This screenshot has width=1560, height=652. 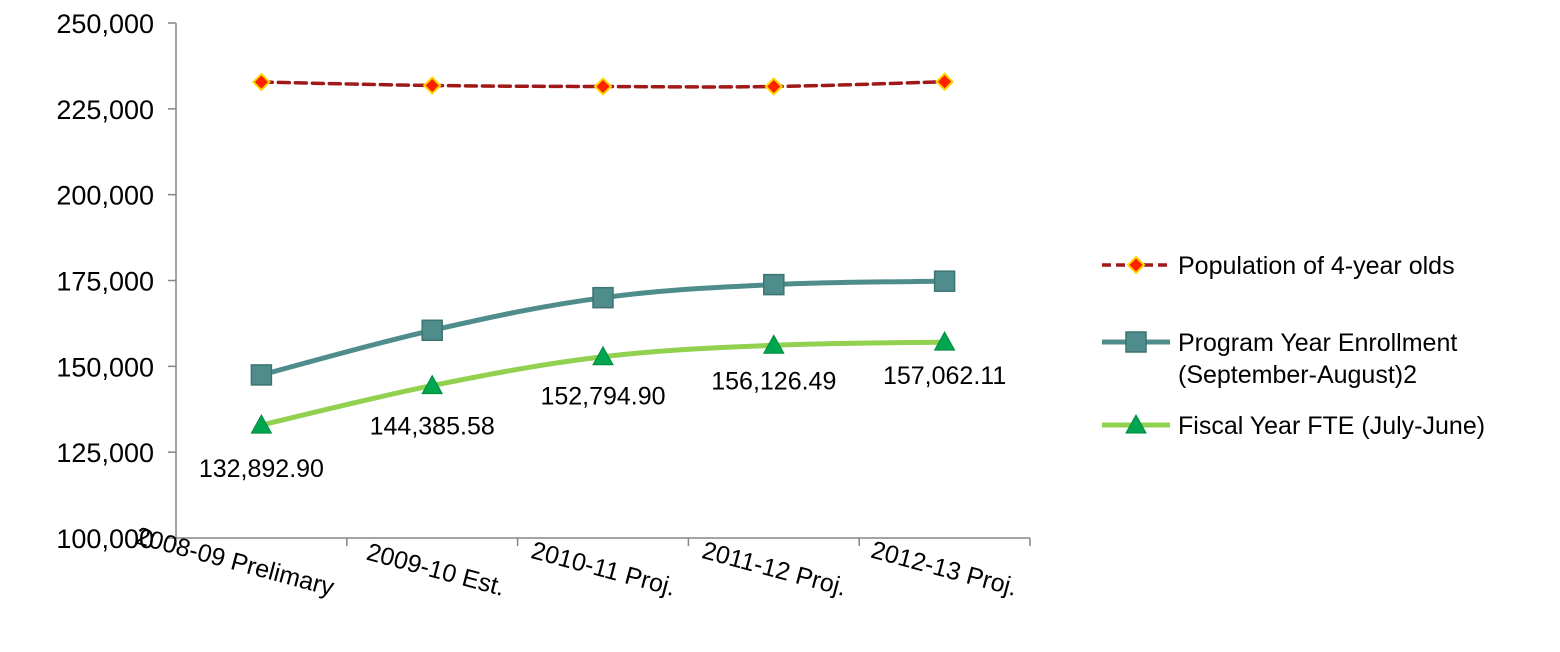 I want to click on legend-label: (September-August)2, so click(x=1297, y=375).